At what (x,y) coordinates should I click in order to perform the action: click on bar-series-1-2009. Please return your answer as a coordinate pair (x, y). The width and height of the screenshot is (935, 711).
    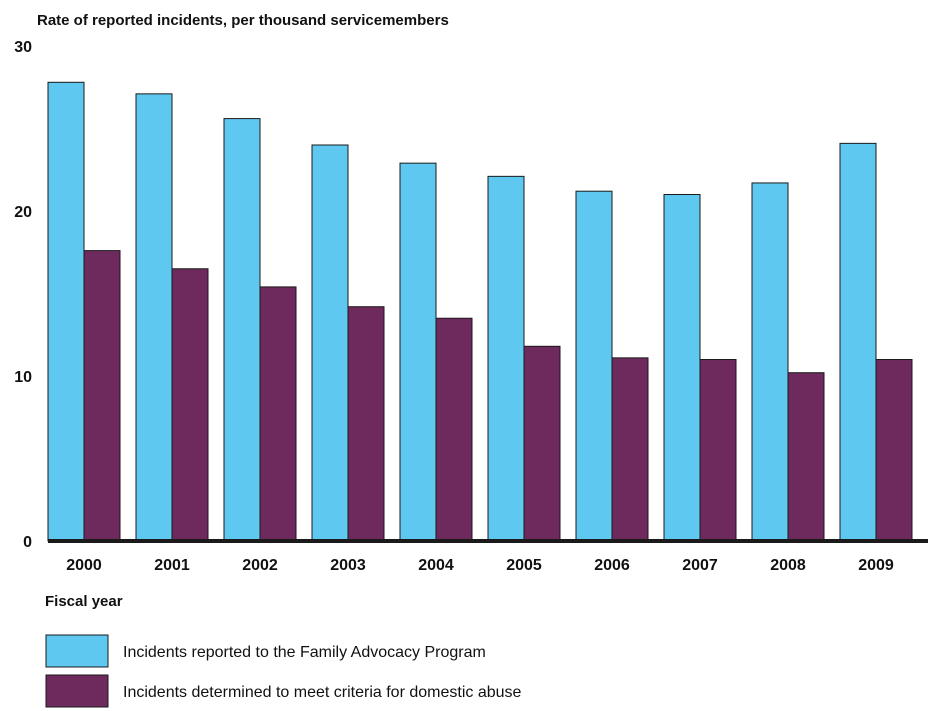
    Looking at the image, I should click on (858, 342).